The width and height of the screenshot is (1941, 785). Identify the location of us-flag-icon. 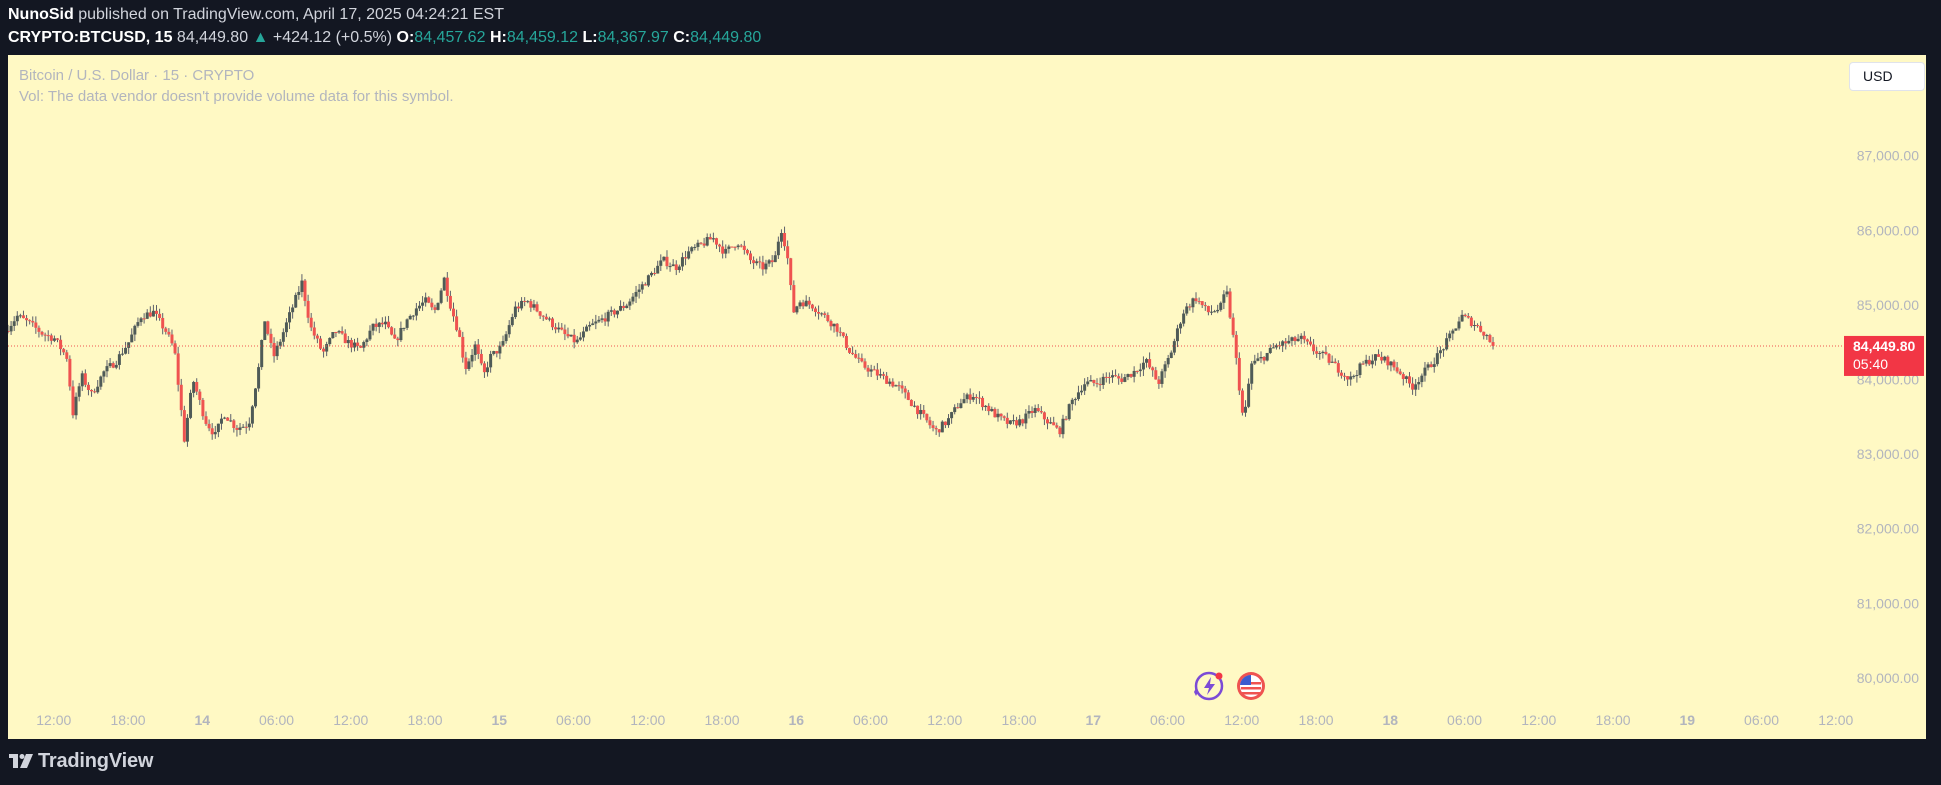
(1251, 686).